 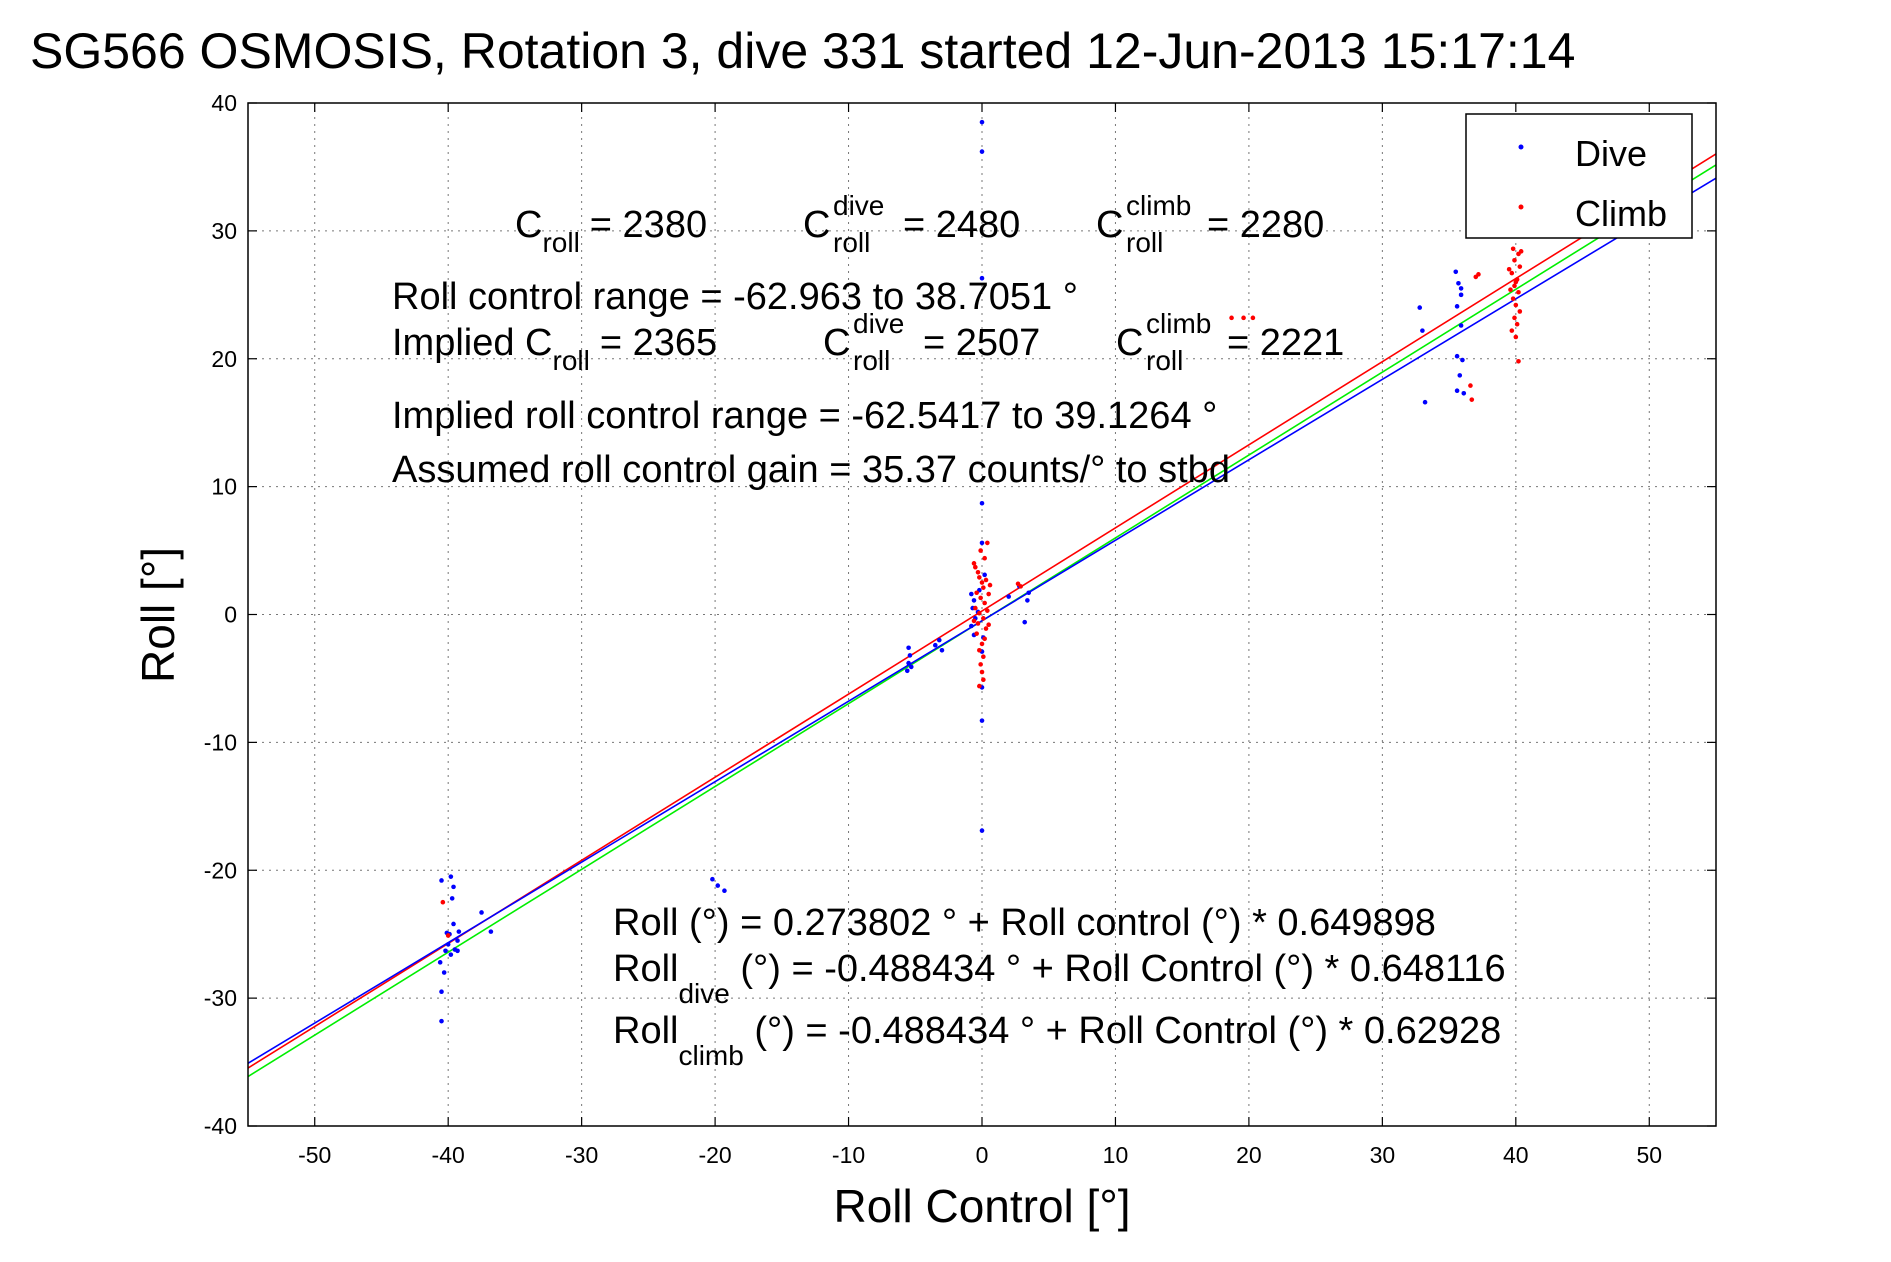 I want to click on legend-box, so click(x=1579, y=176).